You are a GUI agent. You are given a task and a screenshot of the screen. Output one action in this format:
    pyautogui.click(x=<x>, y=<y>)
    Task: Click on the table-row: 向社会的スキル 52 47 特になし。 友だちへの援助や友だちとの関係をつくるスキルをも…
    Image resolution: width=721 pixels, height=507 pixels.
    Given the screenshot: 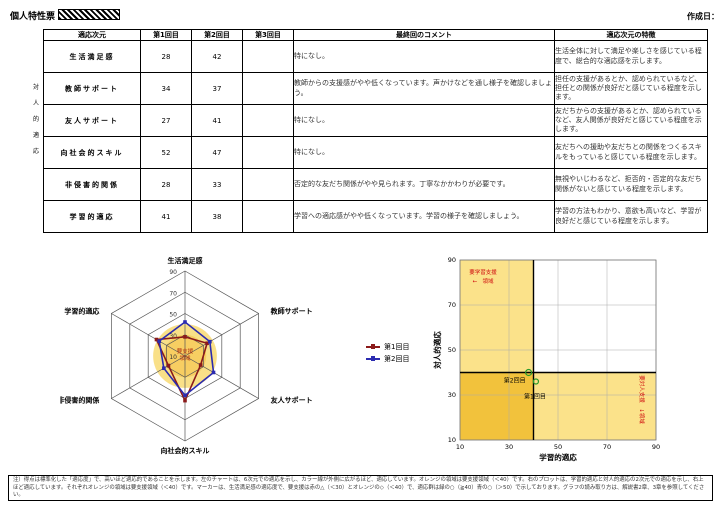 What is the action you would take?
    pyautogui.click(x=375, y=152)
    